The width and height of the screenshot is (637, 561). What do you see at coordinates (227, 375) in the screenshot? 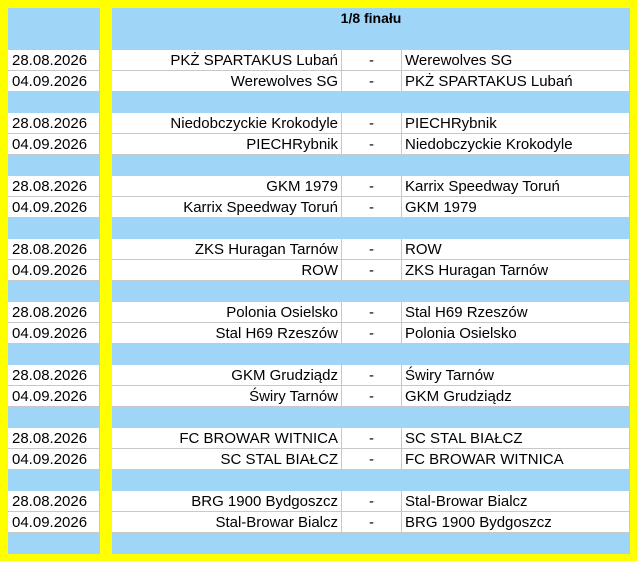
I see `home-team: GKM Grudziądz` at bounding box center [227, 375].